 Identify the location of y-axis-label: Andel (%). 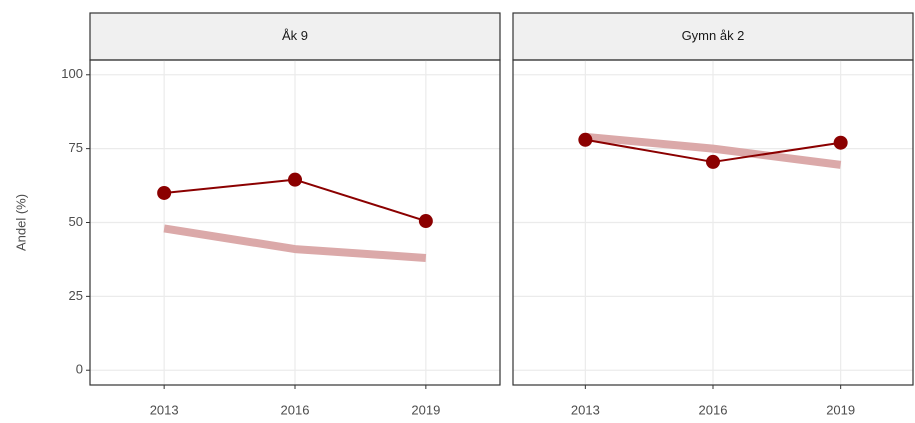
(20, 222).